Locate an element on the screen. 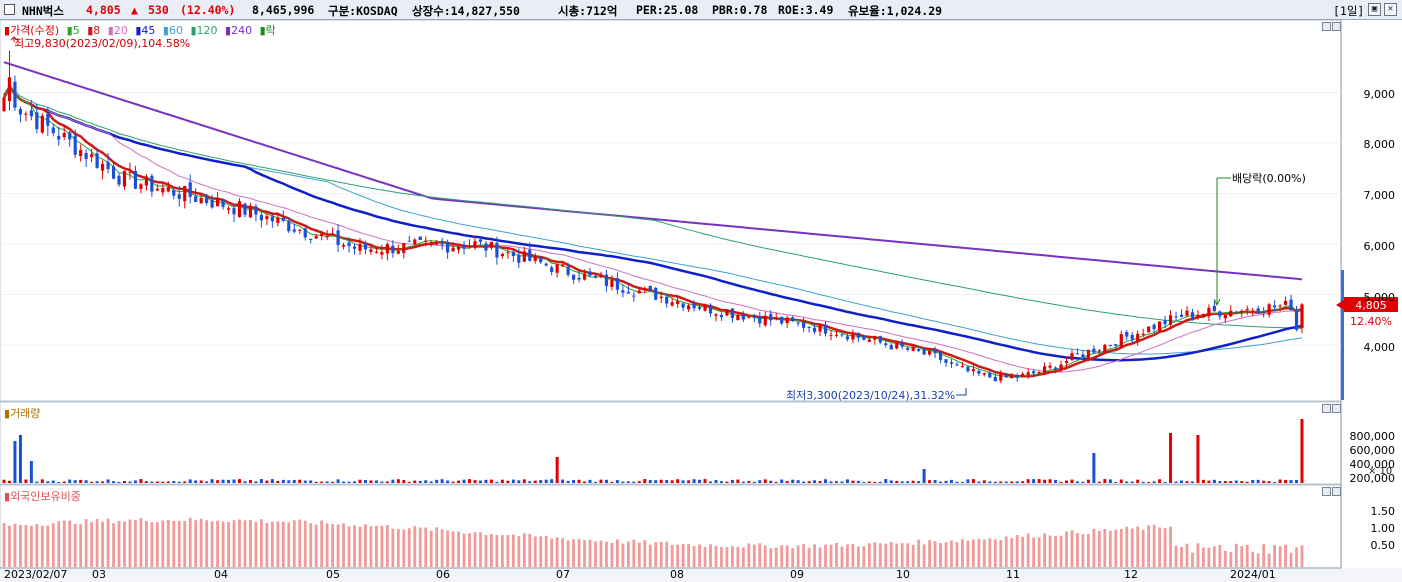 Image resolution: width=1402 pixels, height=582 pixels. high-annotation: 최고9,830(2023/02/09),104.58% is located at coordinates (100, 43).